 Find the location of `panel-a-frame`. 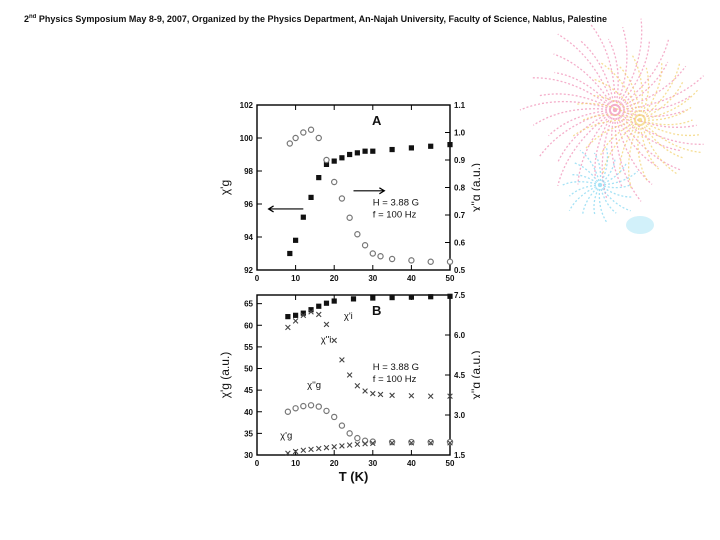

panel-a-frame is located at coordinates (353, 187).